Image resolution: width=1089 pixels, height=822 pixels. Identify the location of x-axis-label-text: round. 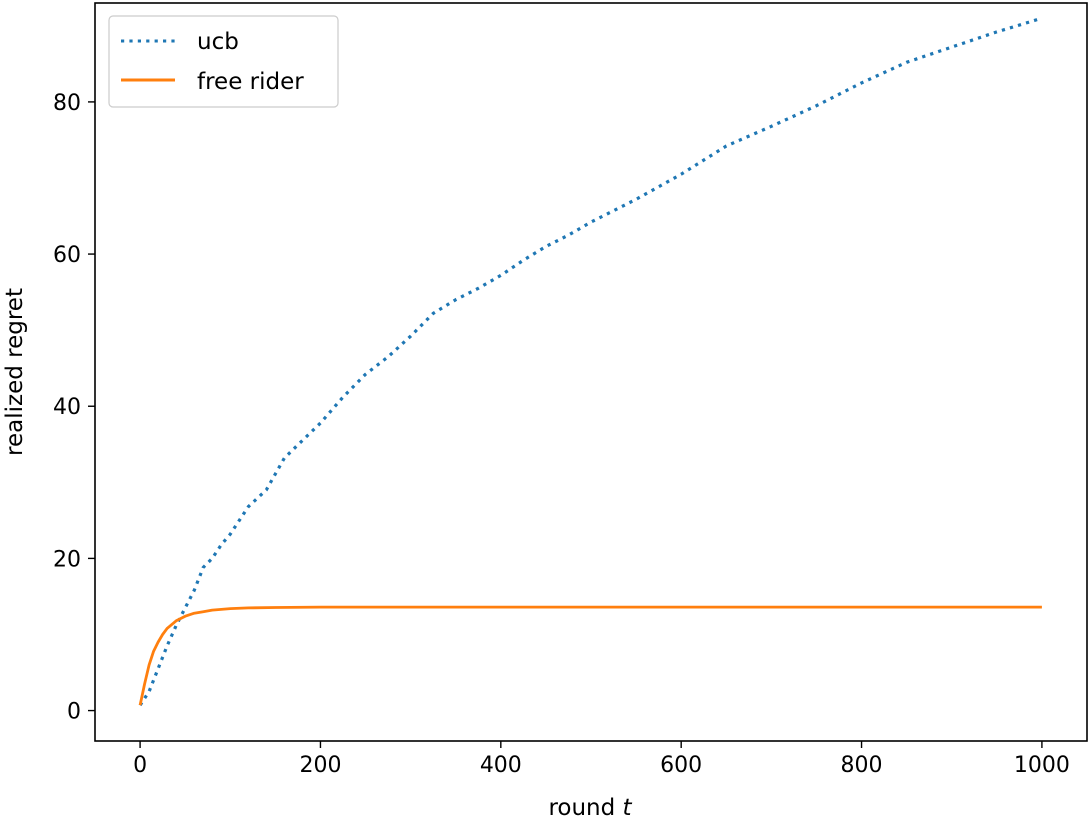
(581, 808).